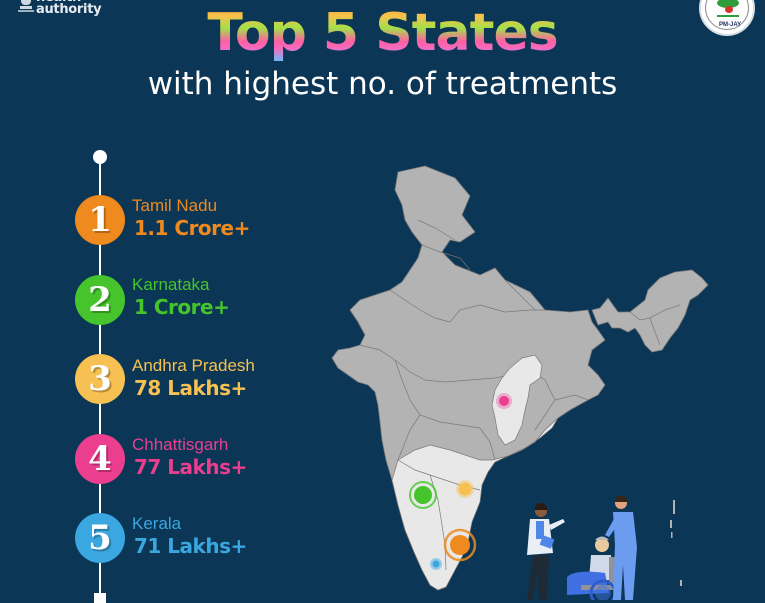 The image size is (765, 603). I want to click on map-islands, so click(676, 543).